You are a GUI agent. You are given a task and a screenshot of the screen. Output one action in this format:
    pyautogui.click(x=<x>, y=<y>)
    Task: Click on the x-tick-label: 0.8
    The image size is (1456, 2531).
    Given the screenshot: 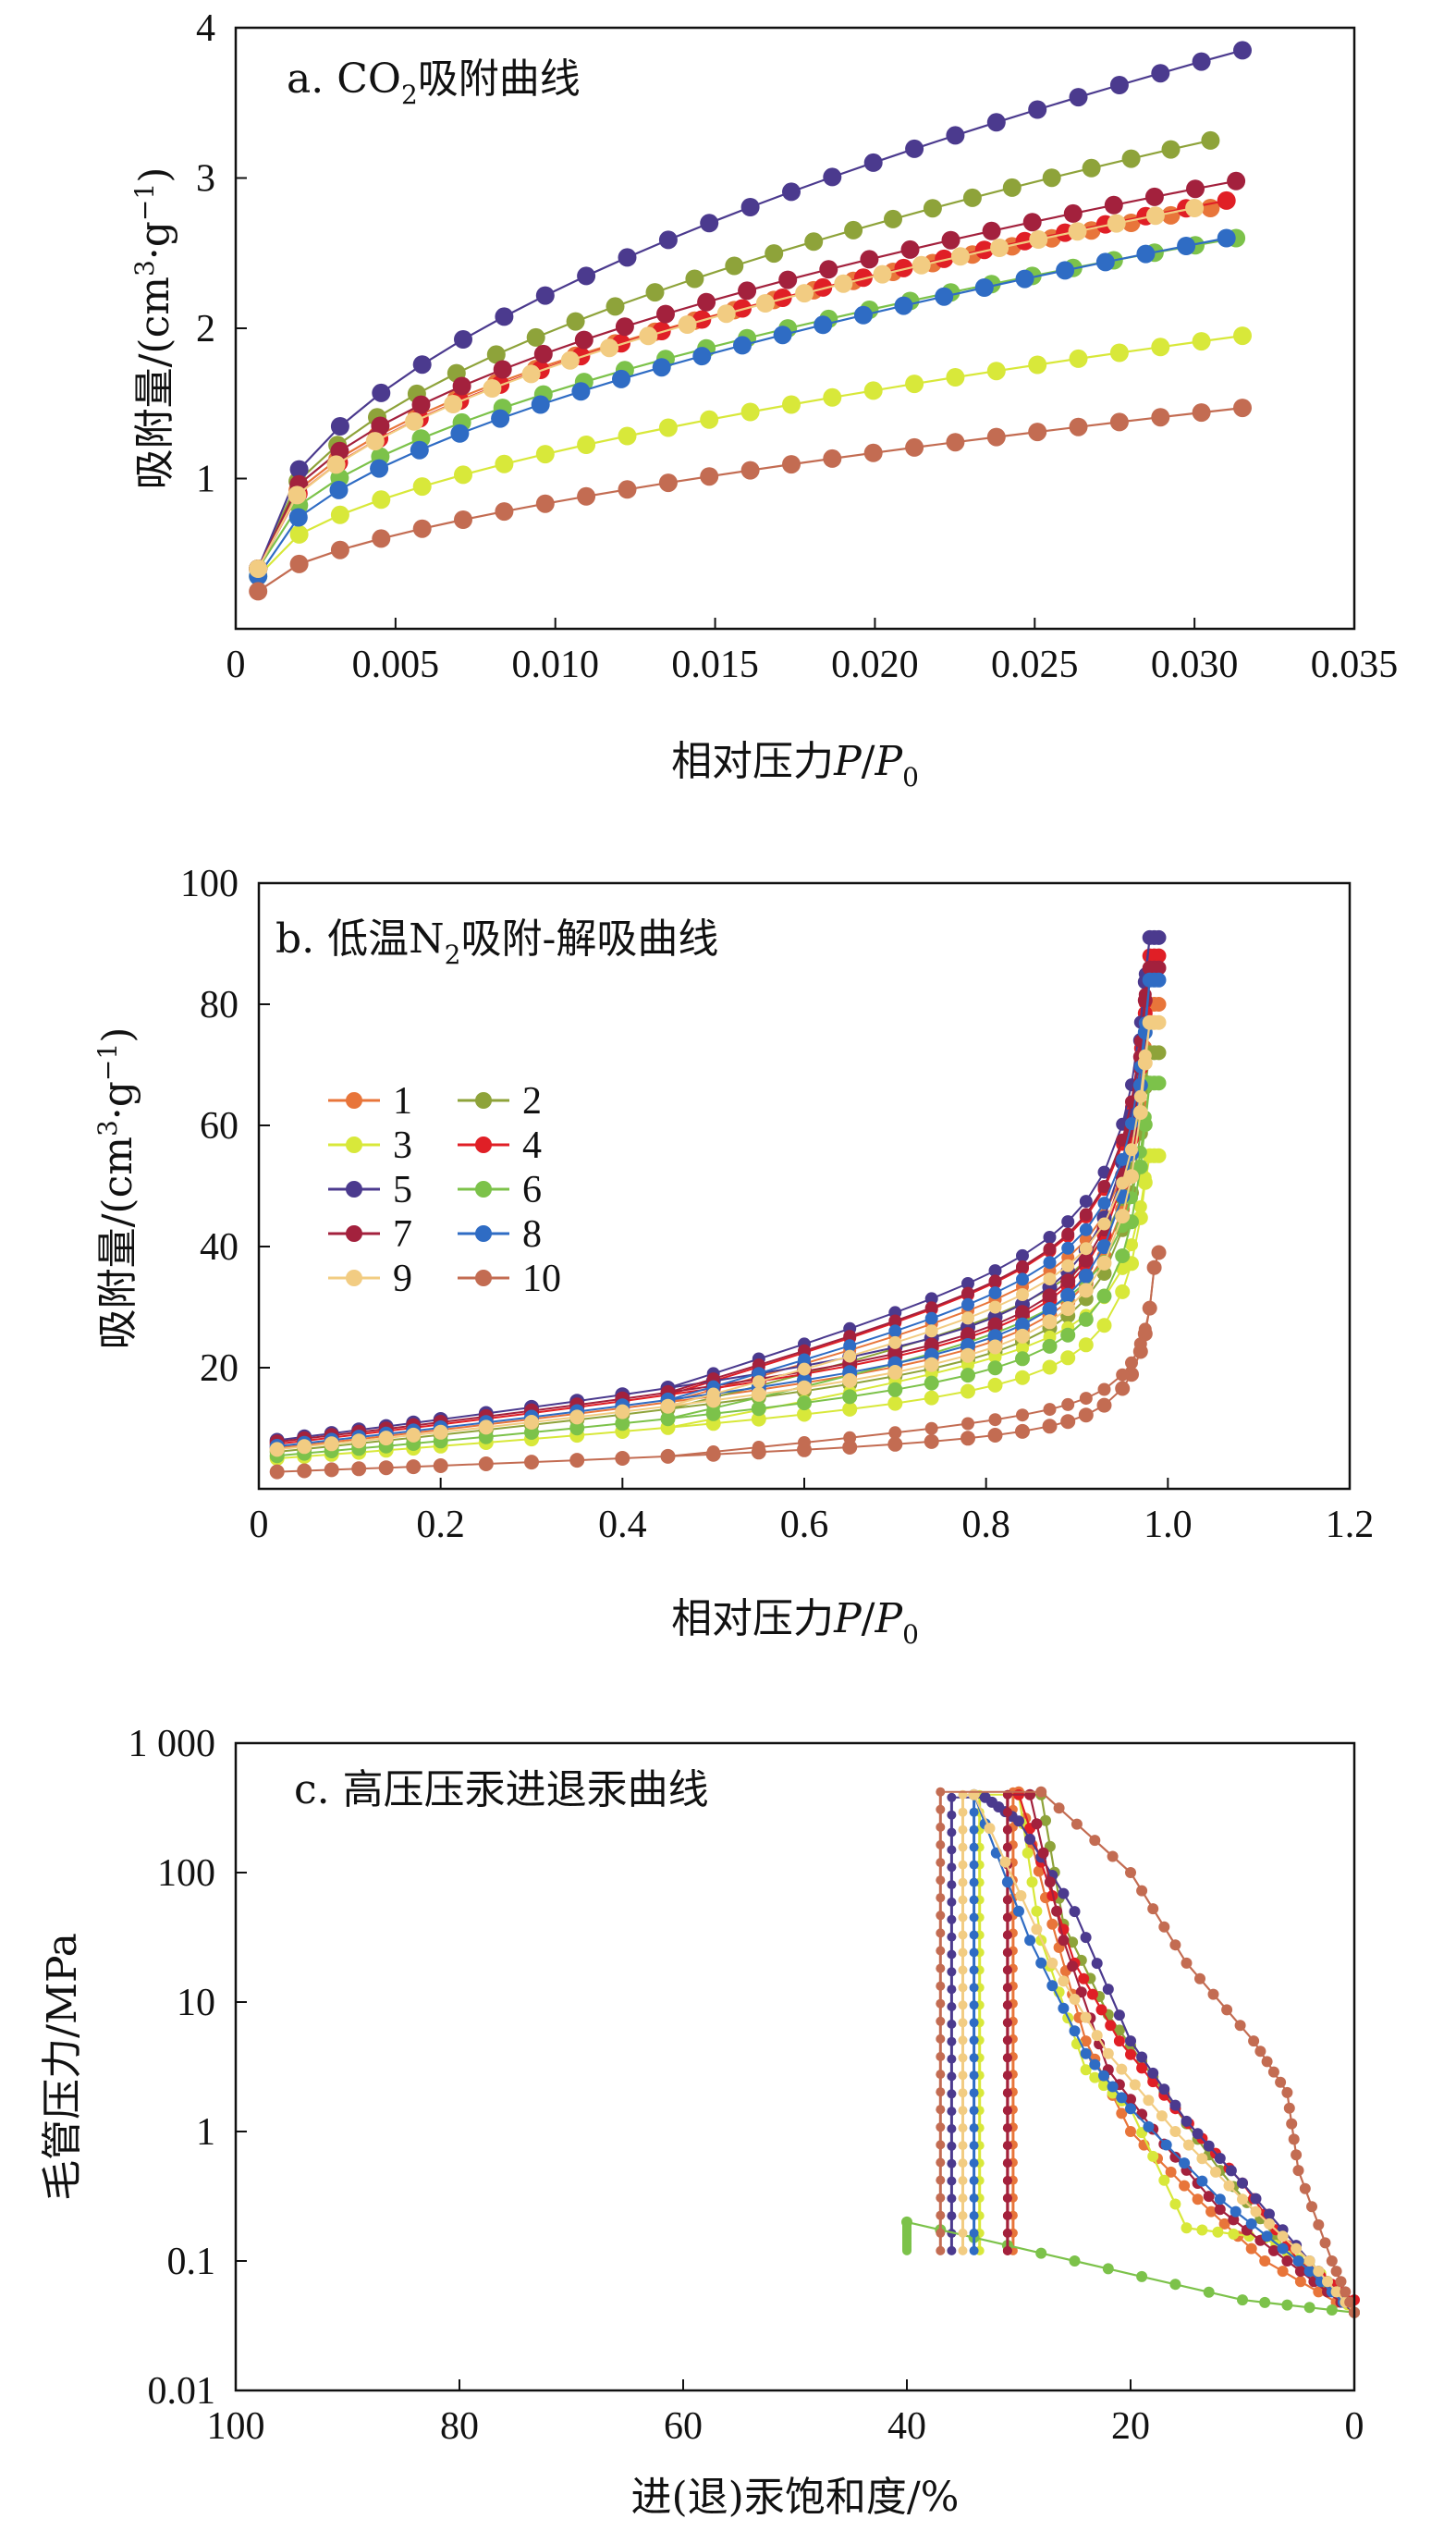 What is the action you would take?
    pyautogui.click(x=985, y=1525)
    